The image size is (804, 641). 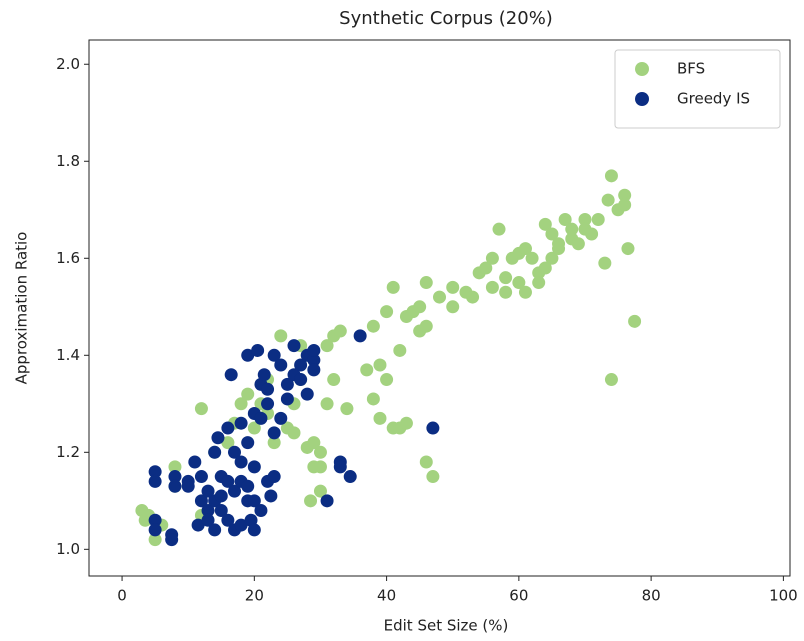 What do you see at coordinates (386, 596) in the screenshot?
I see `x-tick-label: 40` at bounding box center [386, 596].